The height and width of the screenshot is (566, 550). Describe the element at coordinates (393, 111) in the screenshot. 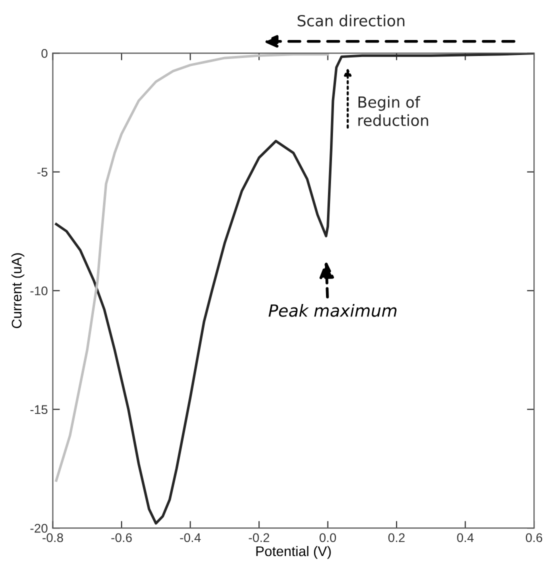

I see `annotation: Begin of reduction` at that location.